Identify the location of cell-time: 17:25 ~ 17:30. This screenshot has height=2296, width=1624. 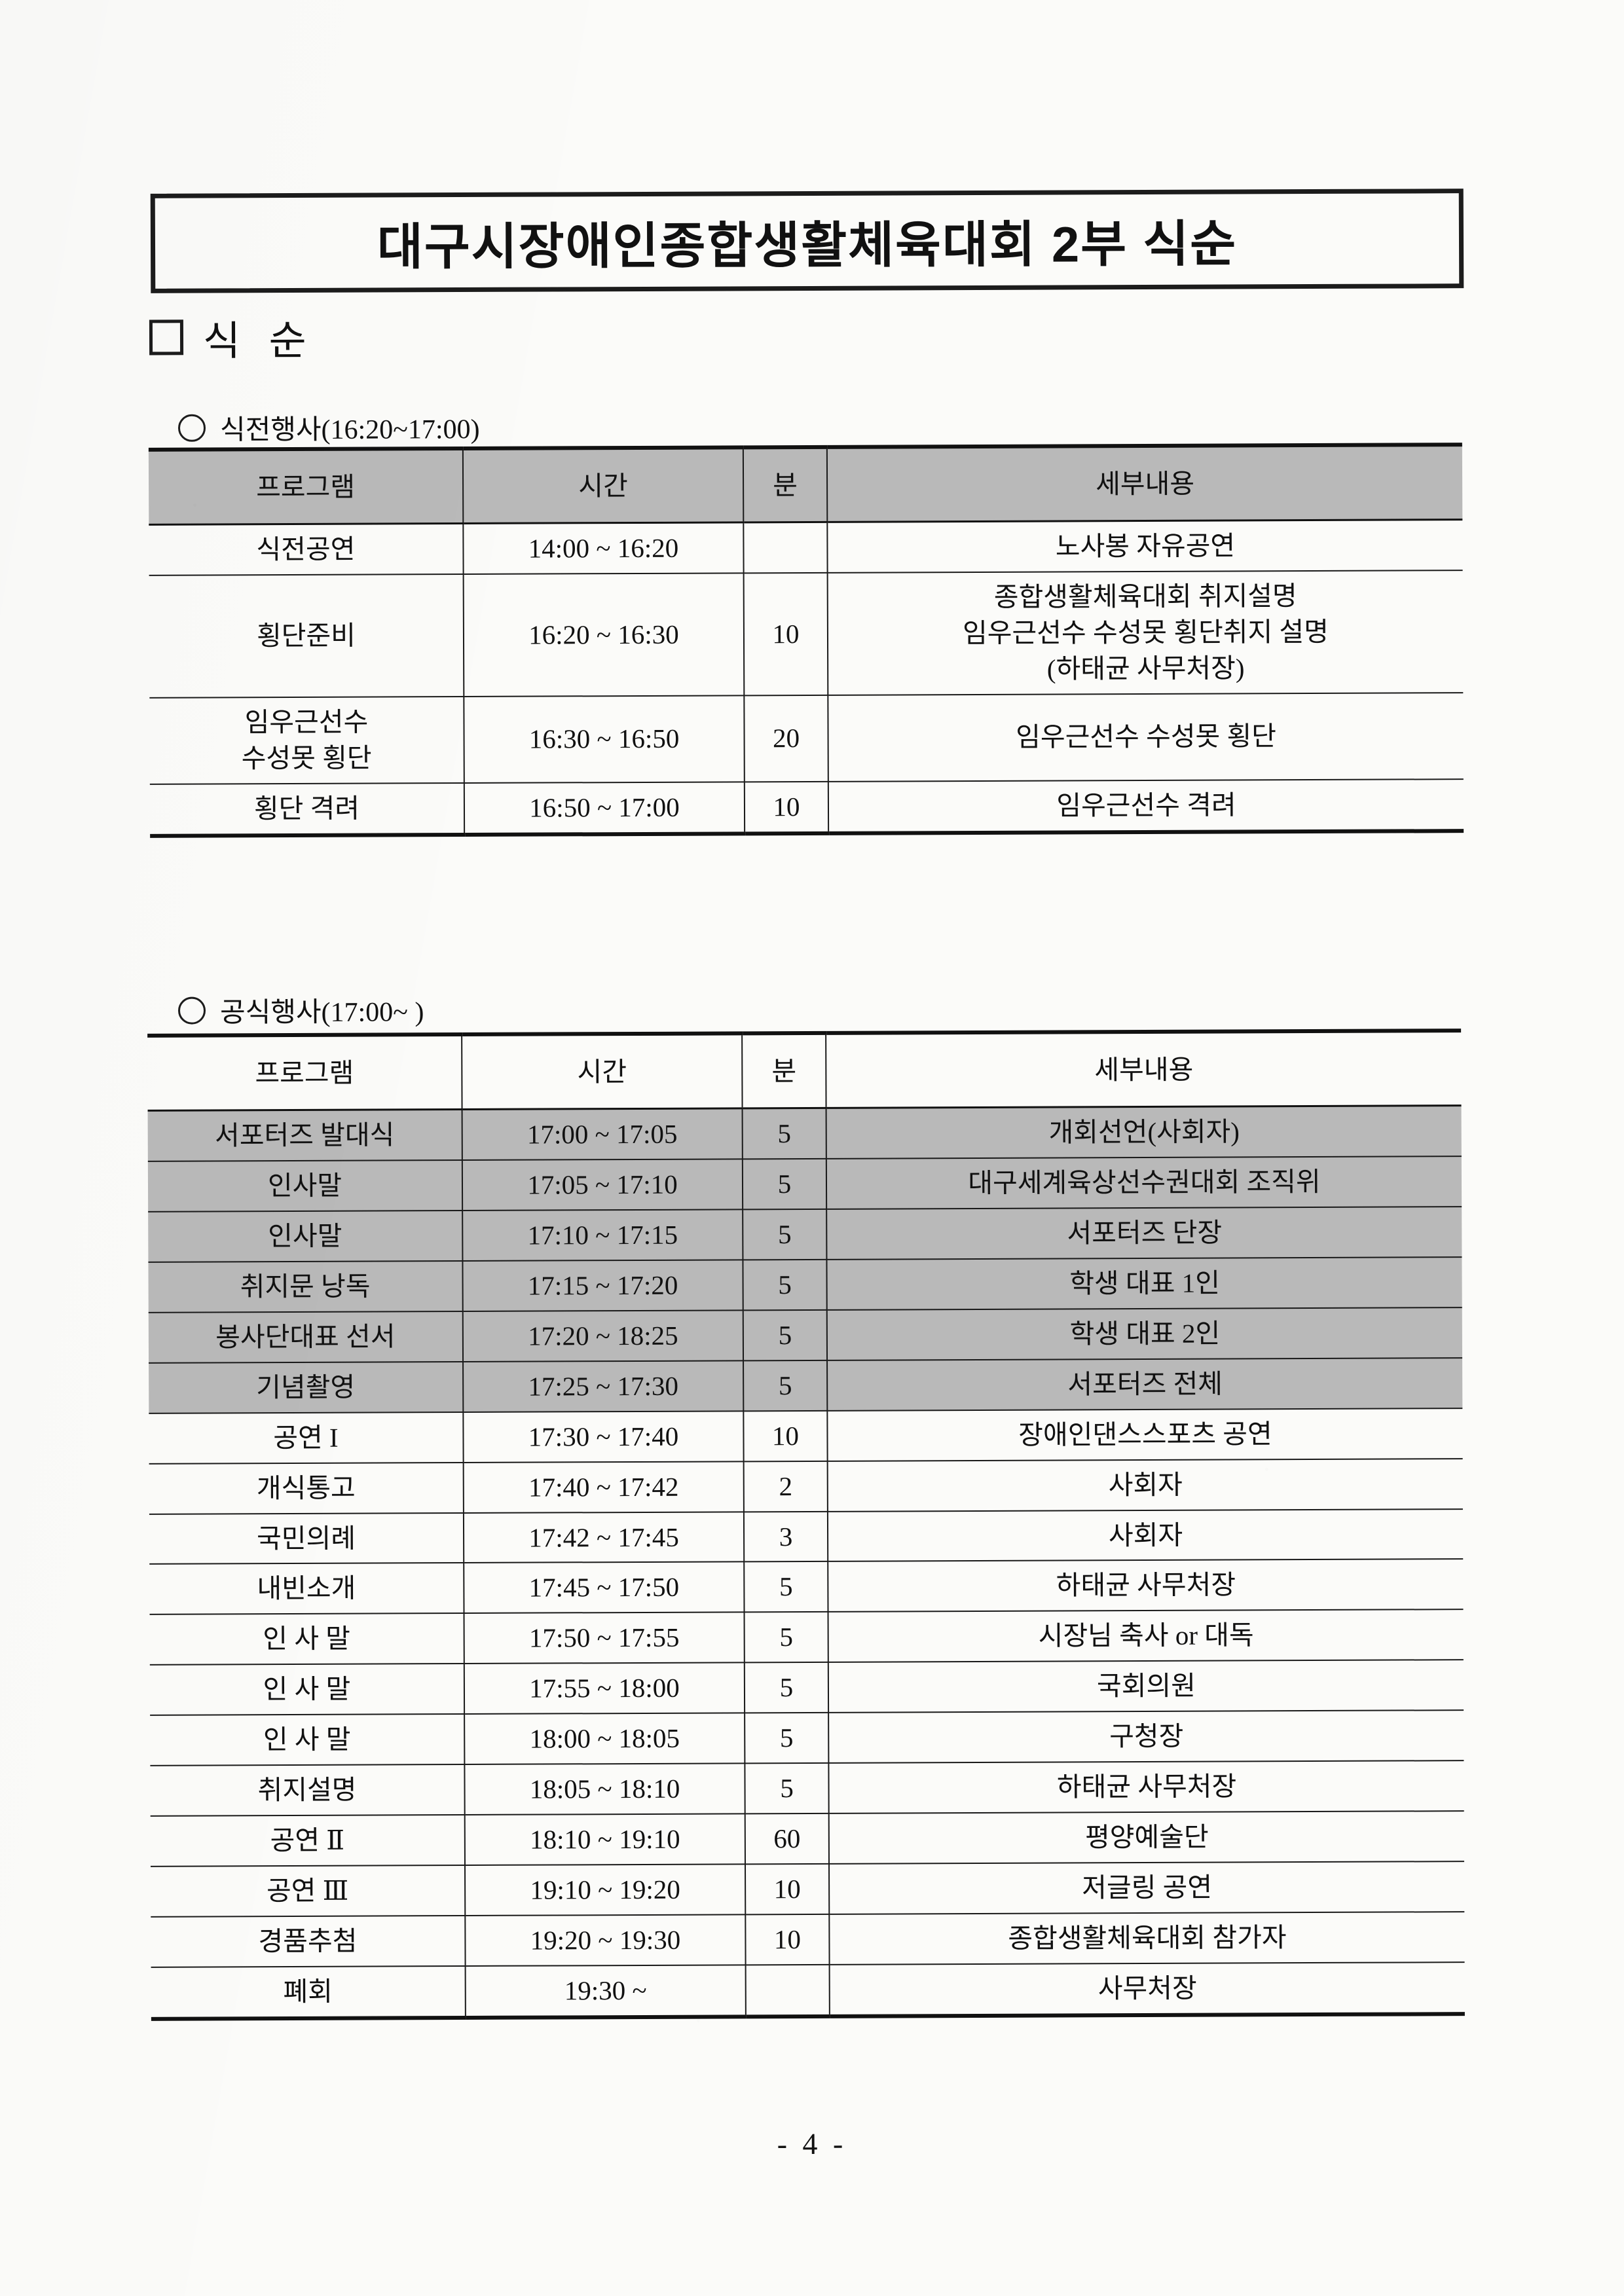
(603, 1386).